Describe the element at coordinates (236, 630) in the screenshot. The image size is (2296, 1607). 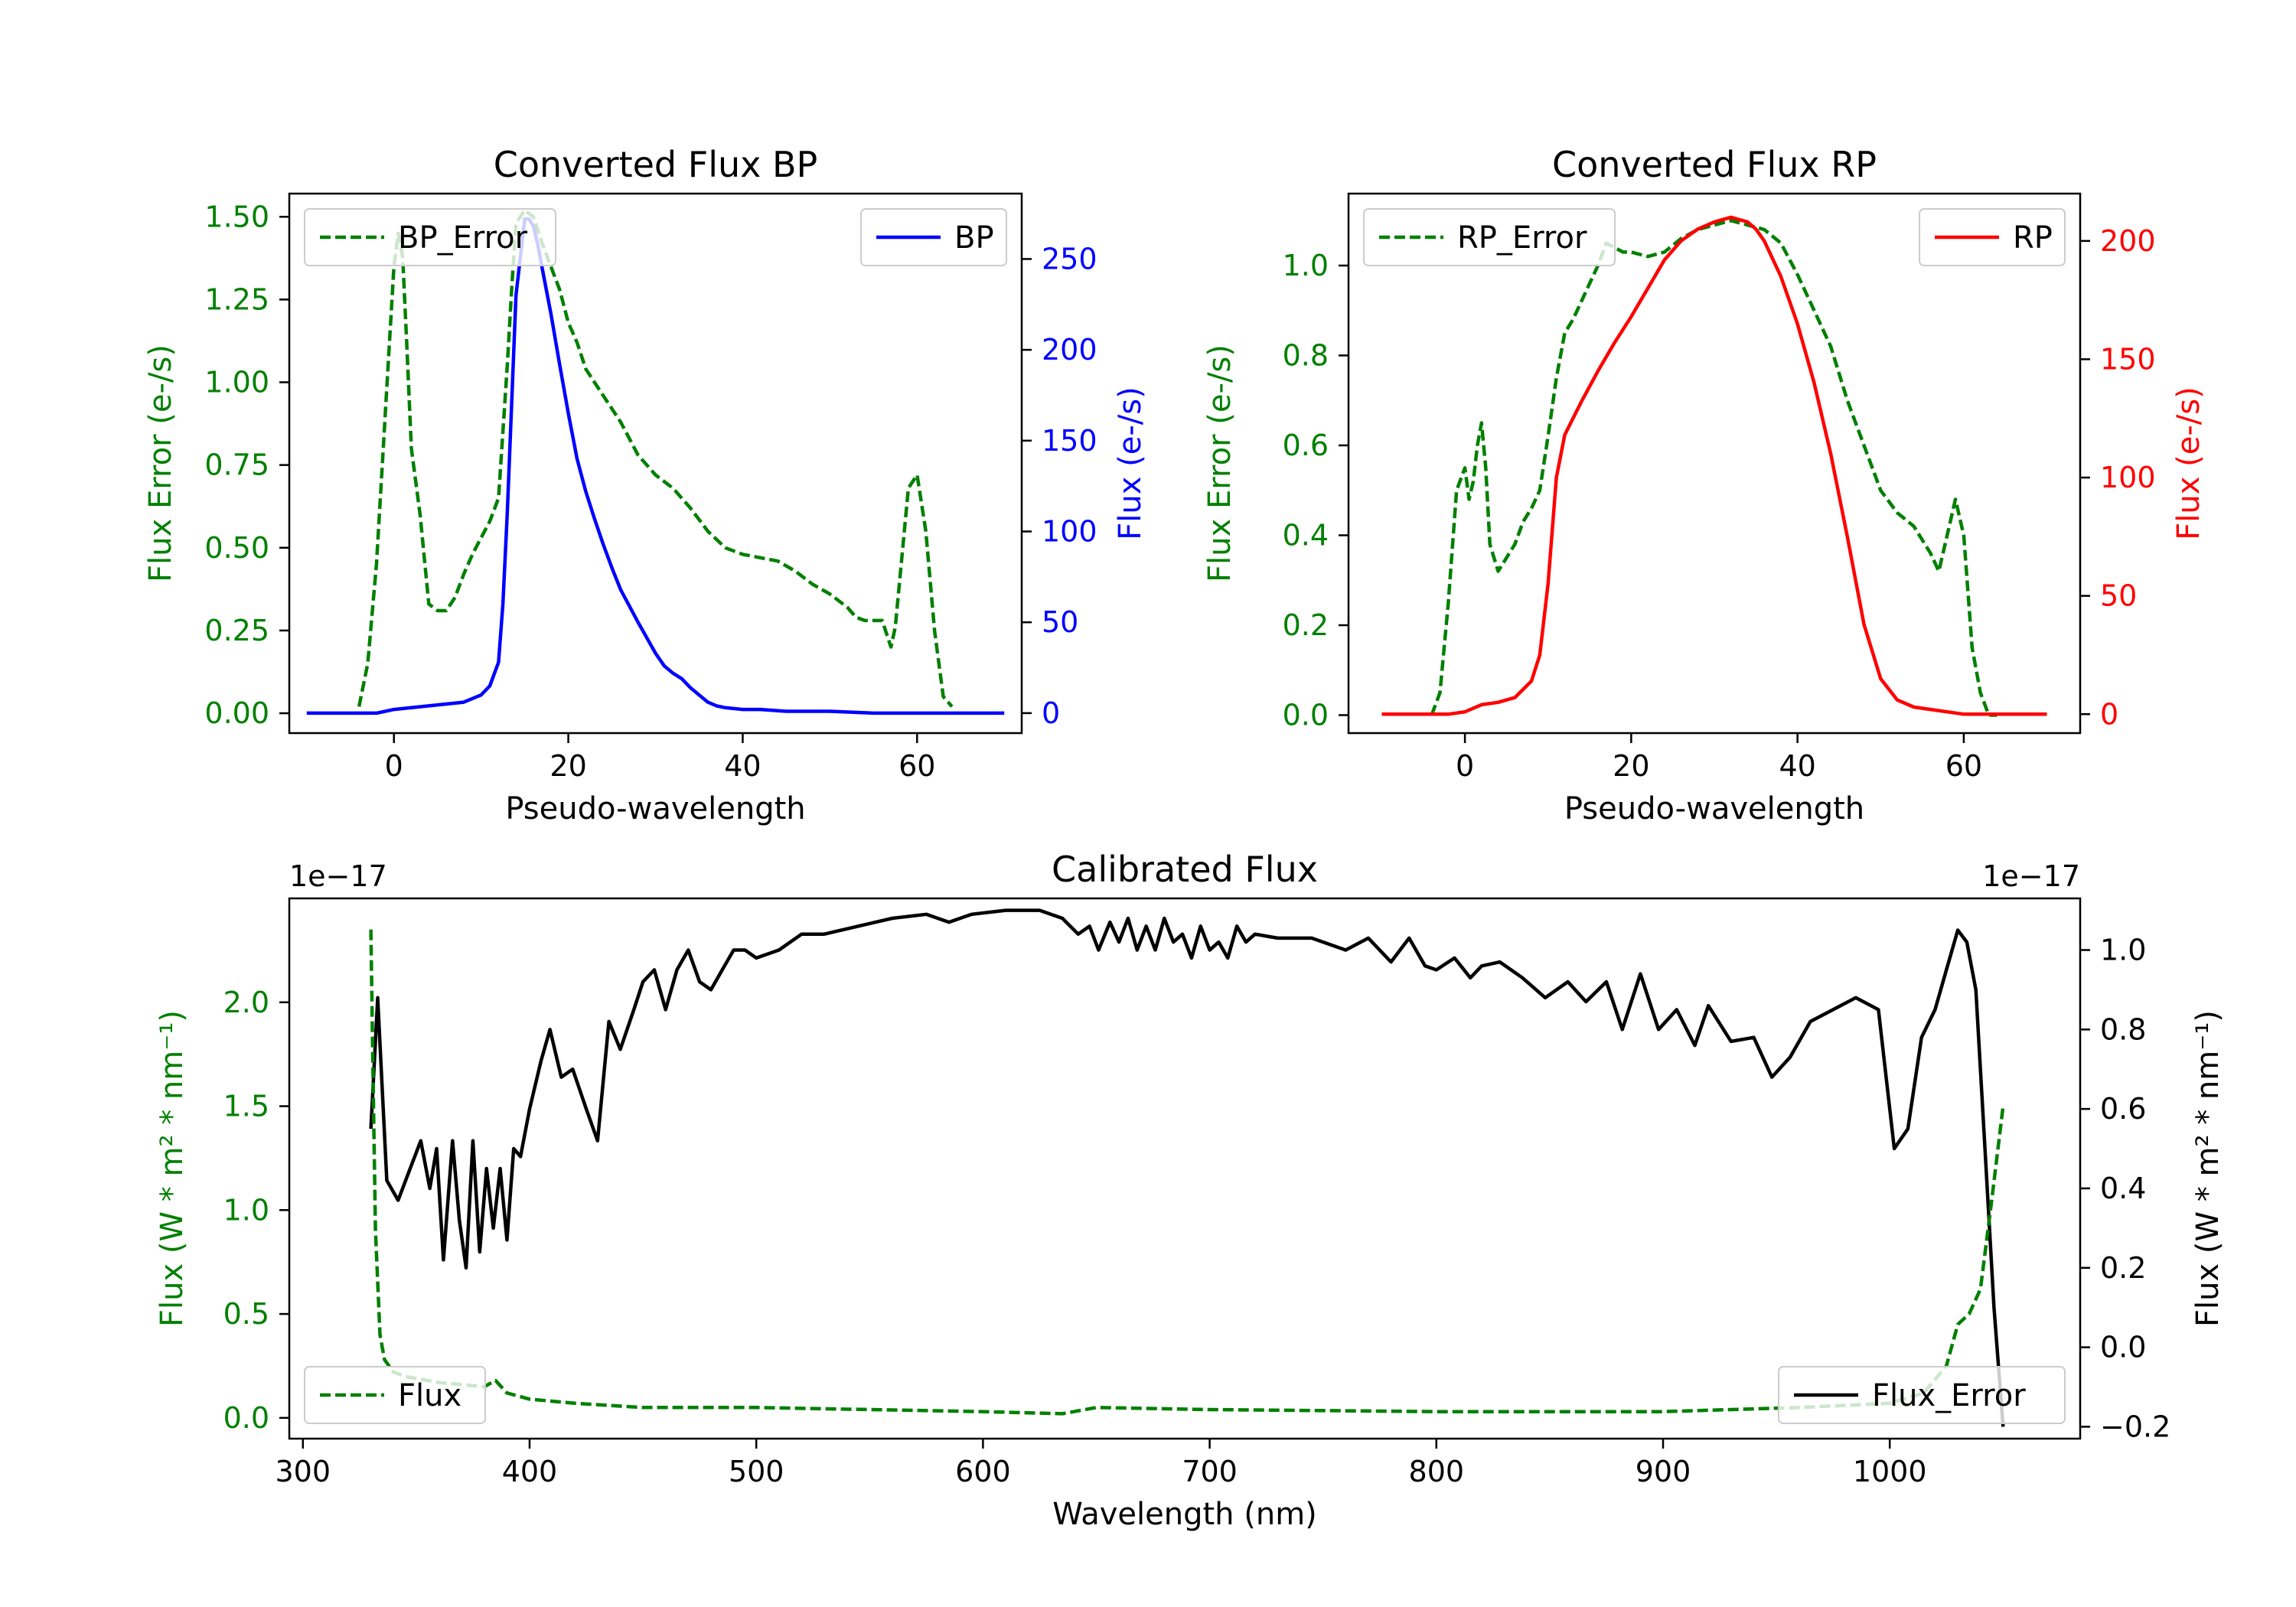
I see `bp-ytick-left-label: 0.25` at that location.